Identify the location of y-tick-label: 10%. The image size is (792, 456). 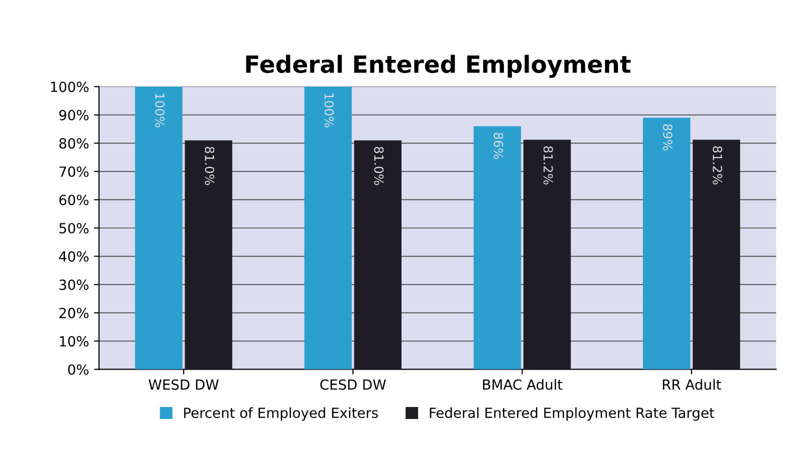
(74, 341).